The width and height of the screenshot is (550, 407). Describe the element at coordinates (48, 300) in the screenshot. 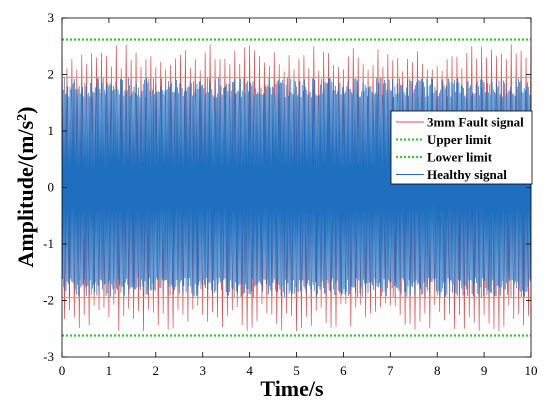

I see `y-tick-label: -2` at that location.